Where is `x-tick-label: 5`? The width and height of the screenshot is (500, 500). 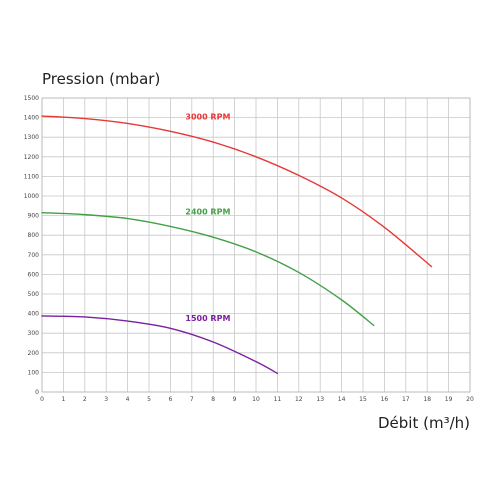 x-tick-label: 5 is located at coordinates (149, 399).